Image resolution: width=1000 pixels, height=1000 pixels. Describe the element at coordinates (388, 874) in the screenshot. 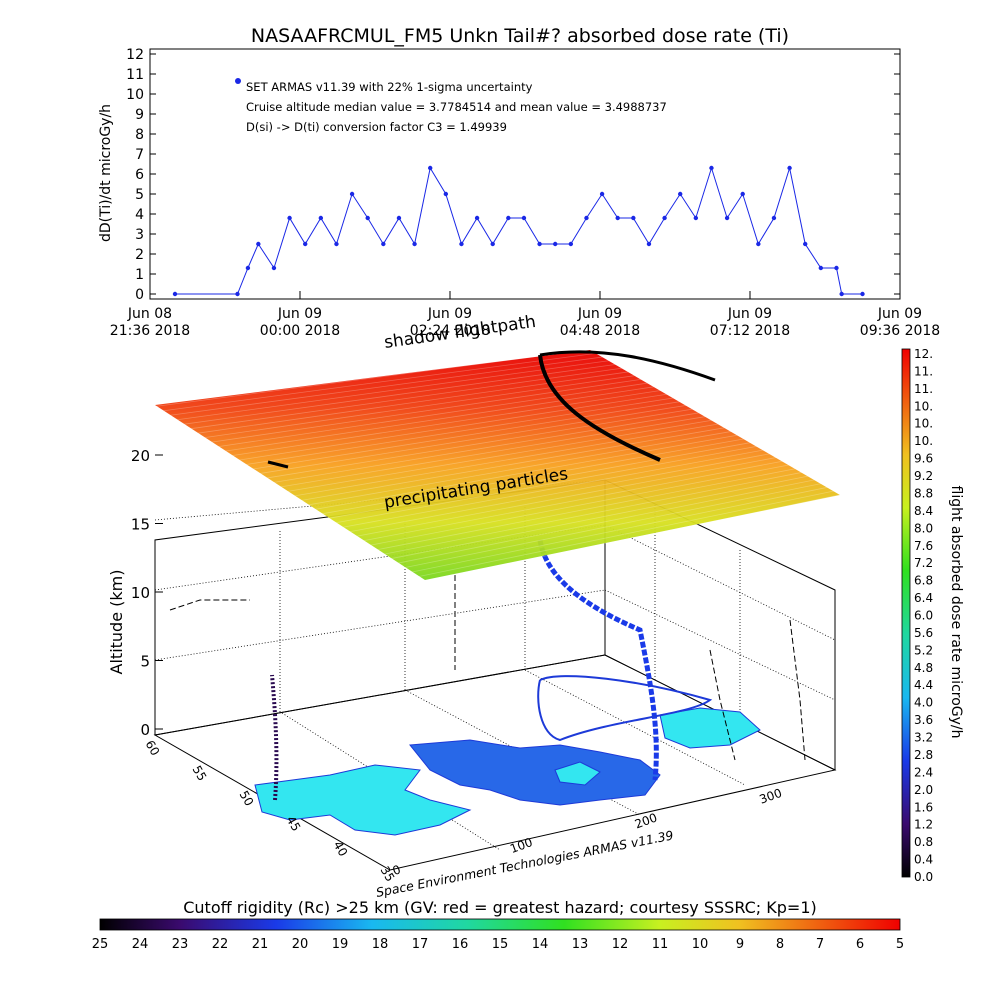

I see `lat-tick-label: 35` at that location.